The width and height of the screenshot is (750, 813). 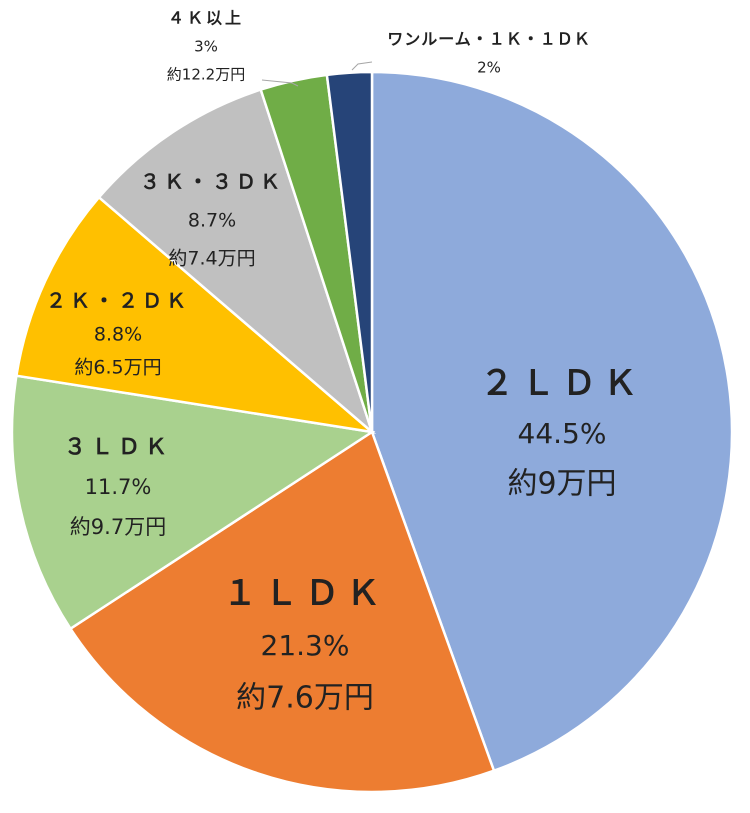 I want to click on slice-3-price-label: 約9.7万円, so click(x=118, y=527).